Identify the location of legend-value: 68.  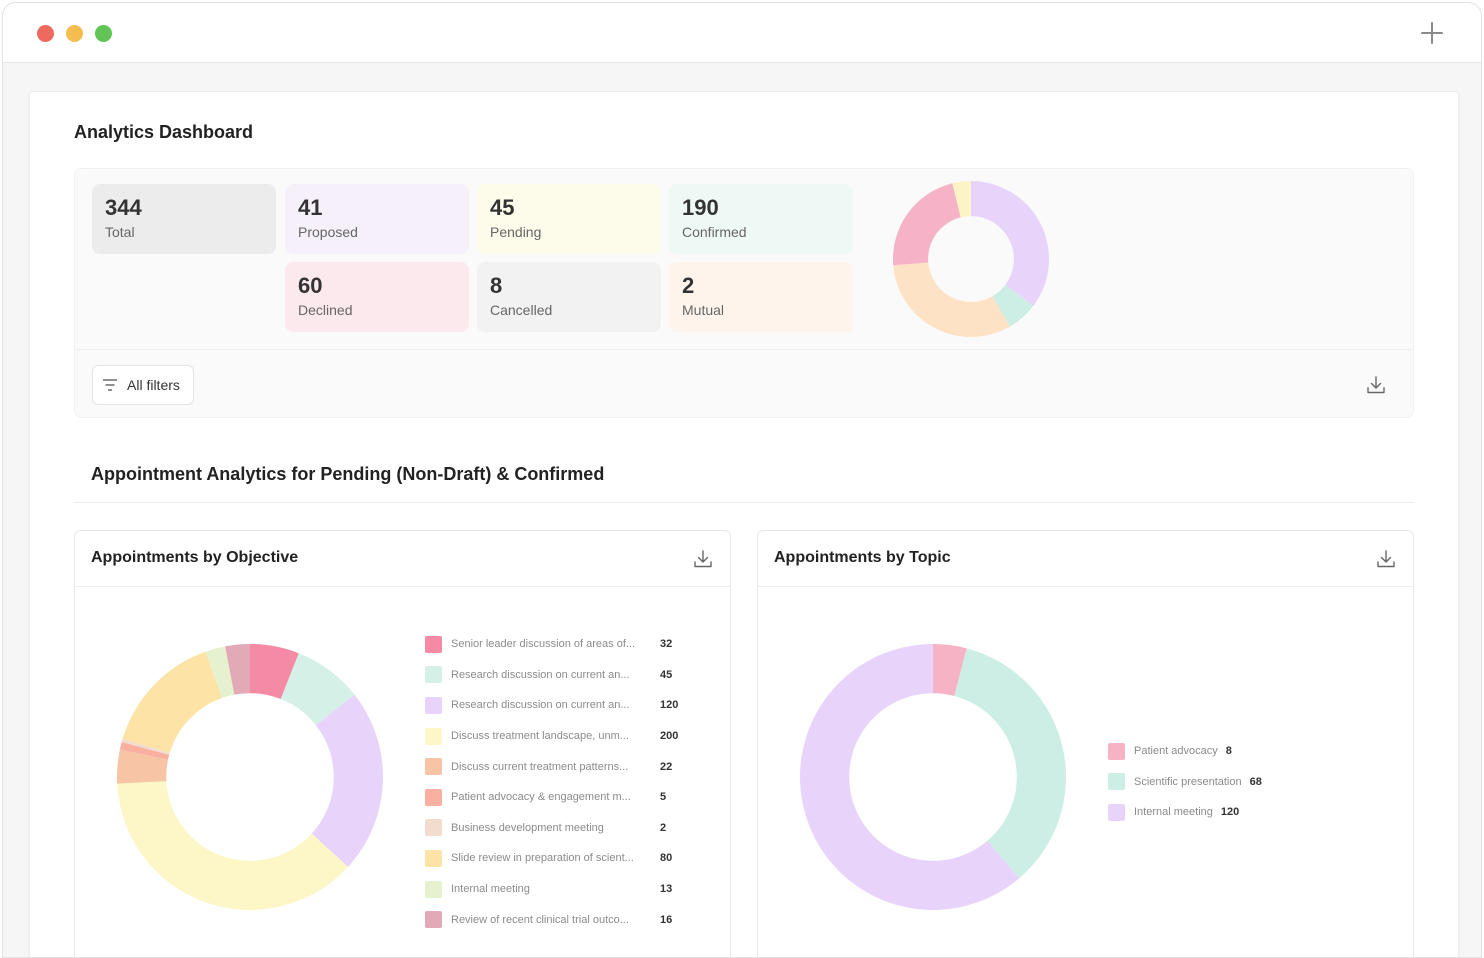
(1255, 781).